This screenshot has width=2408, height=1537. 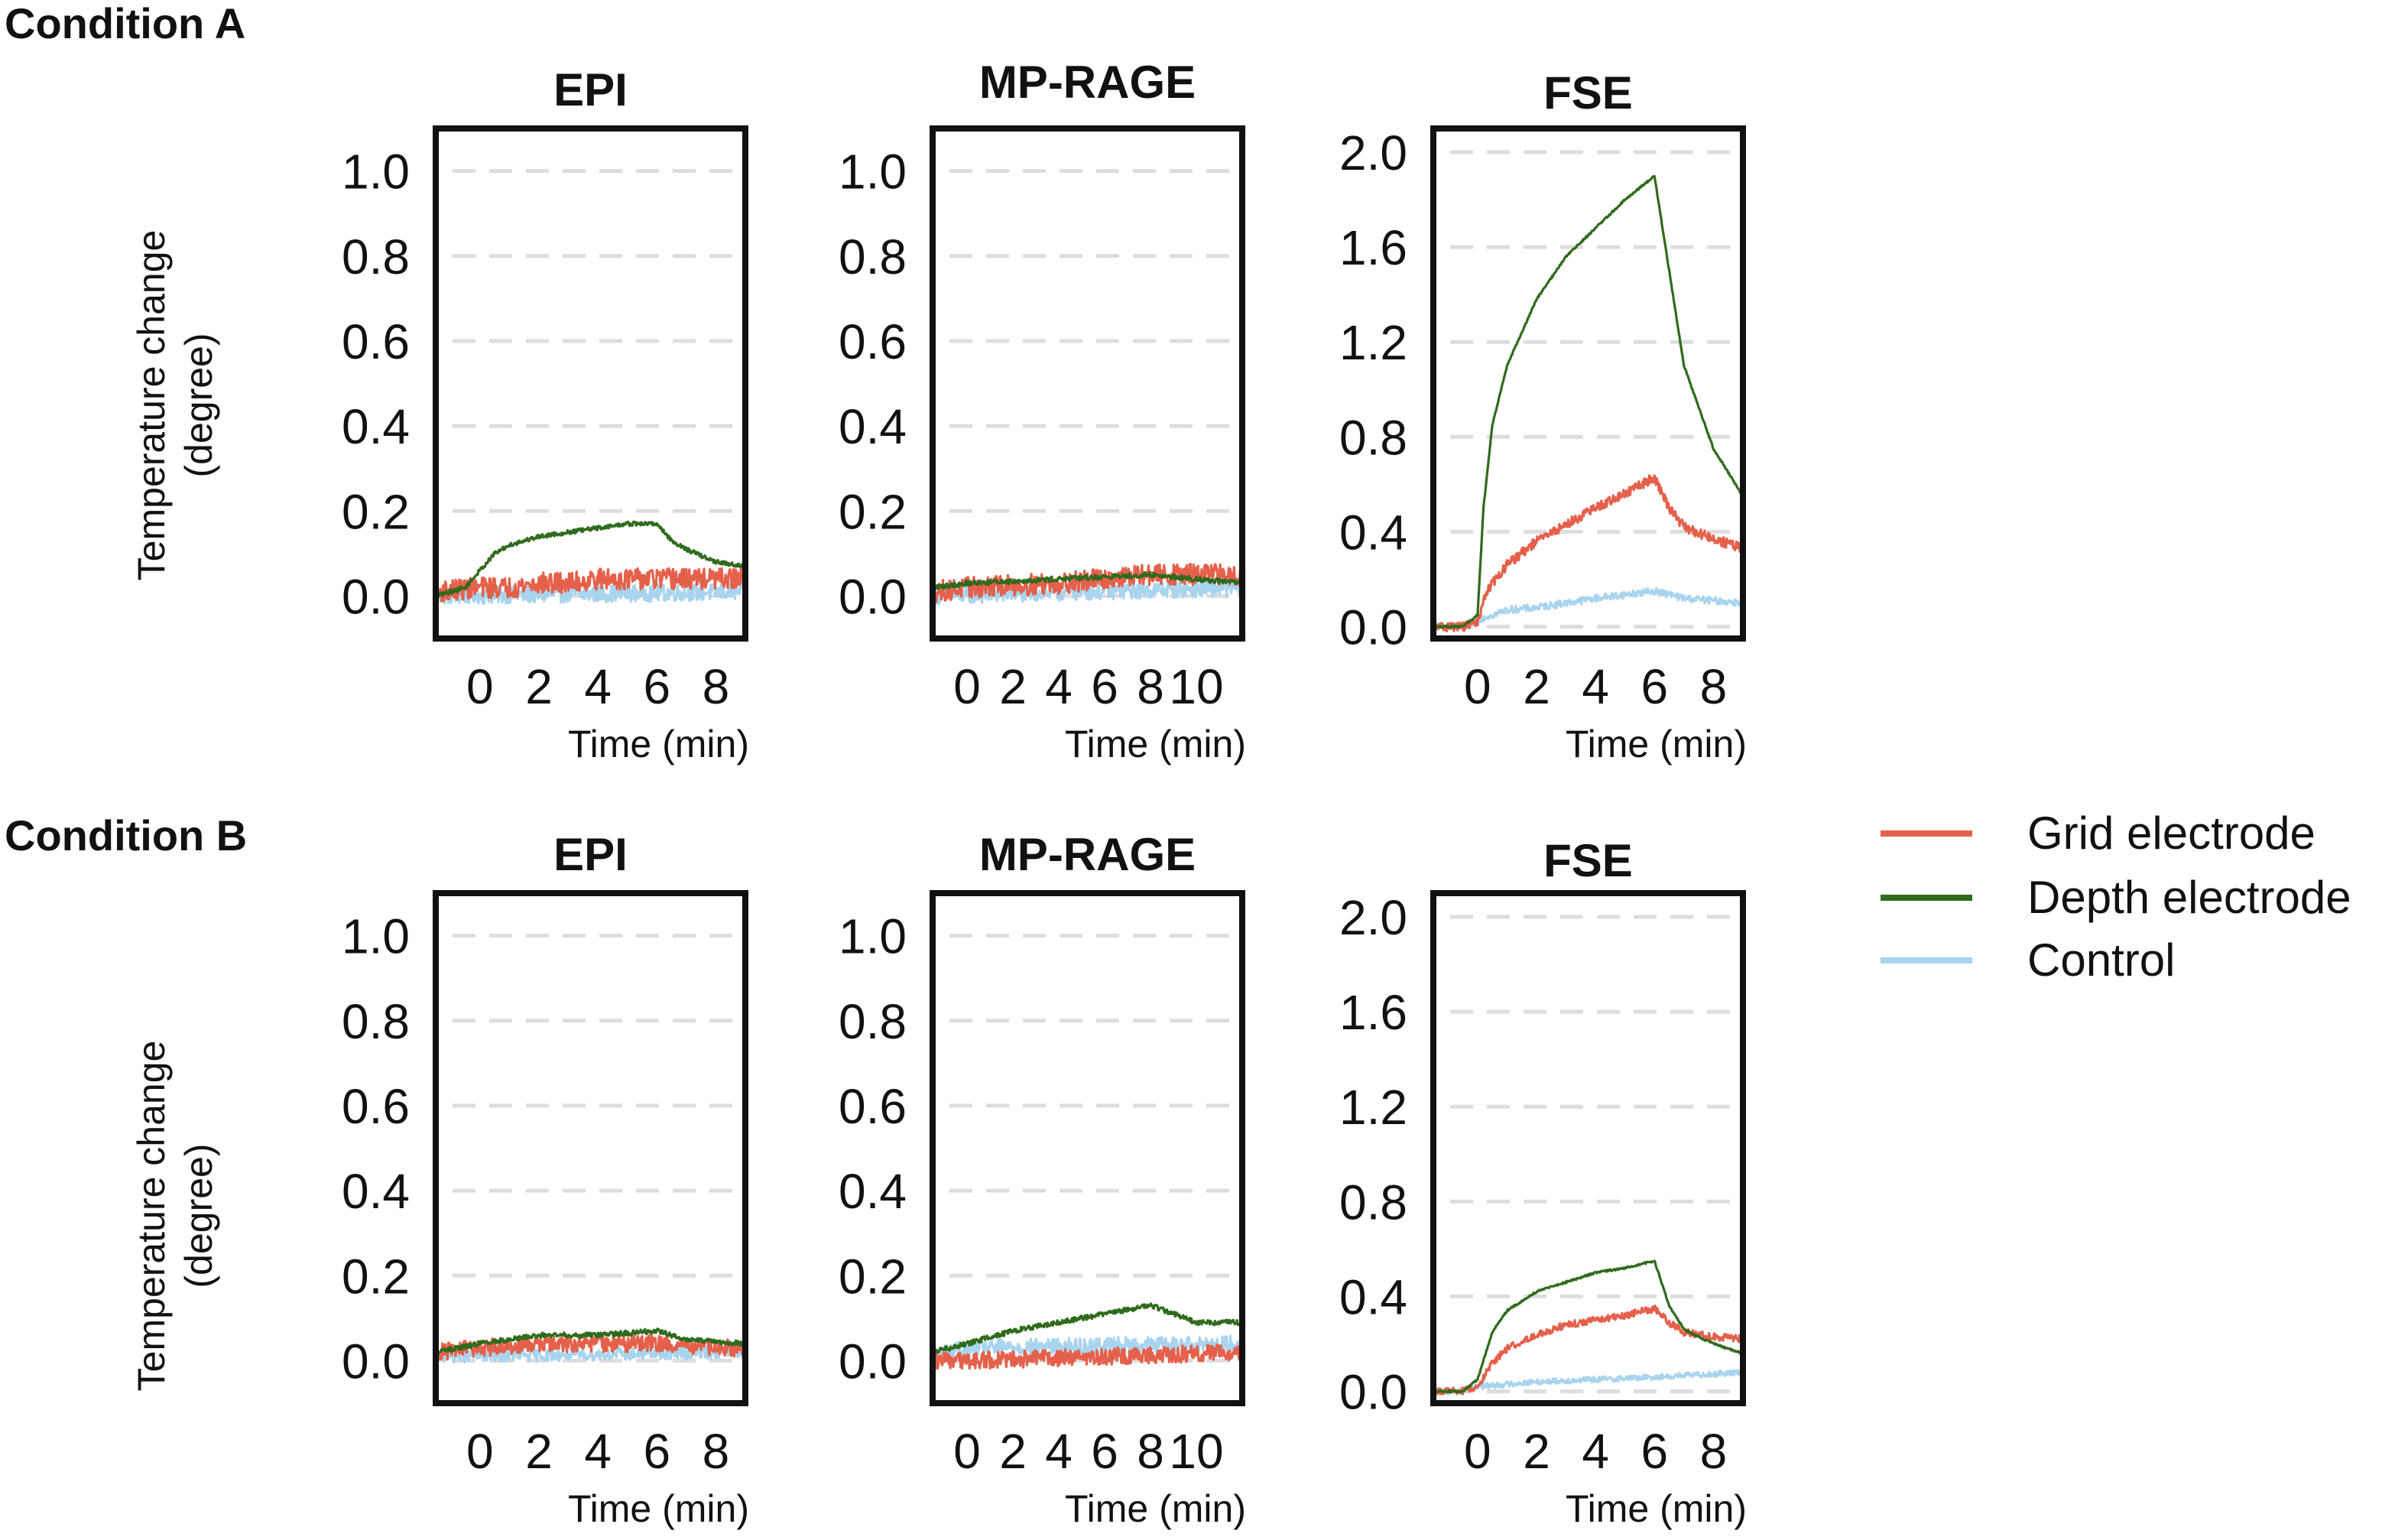 I want to click on panel-b-fse-line-control, so click(x=1588, y=1382).